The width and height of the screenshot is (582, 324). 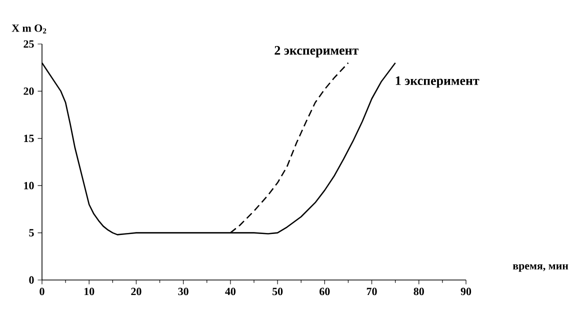 I want to click on series-label: 2 эксперимент, so click(x=316, y=52).